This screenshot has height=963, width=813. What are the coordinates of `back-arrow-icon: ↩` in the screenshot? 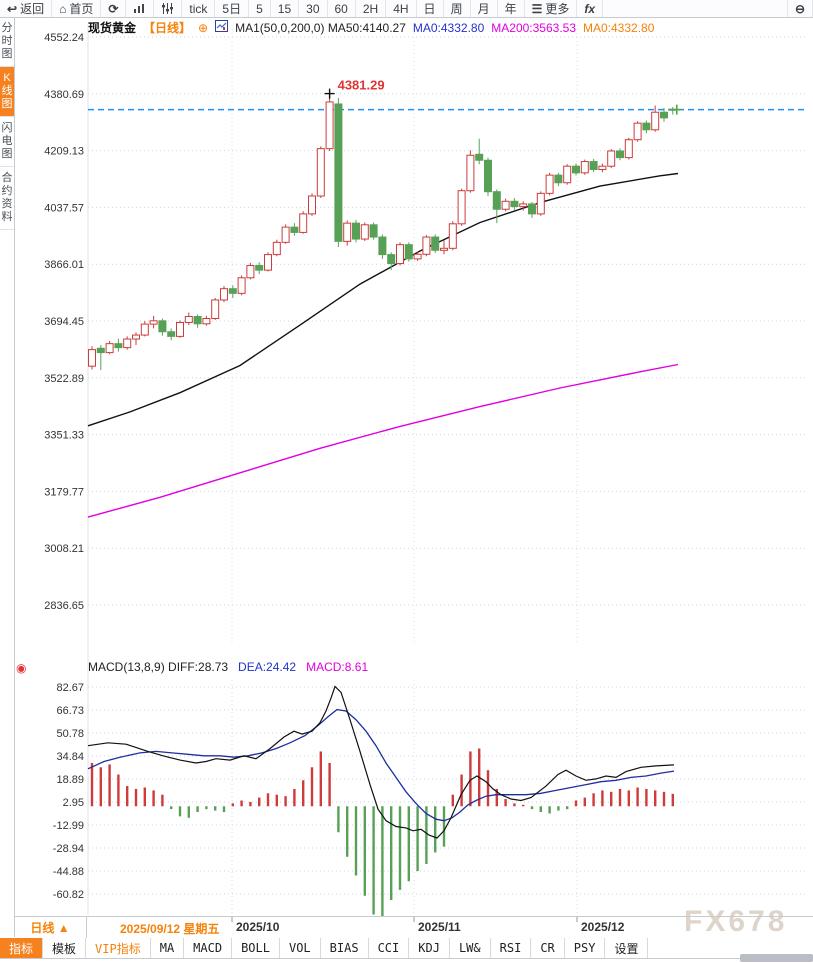 It's located at (12, 8).